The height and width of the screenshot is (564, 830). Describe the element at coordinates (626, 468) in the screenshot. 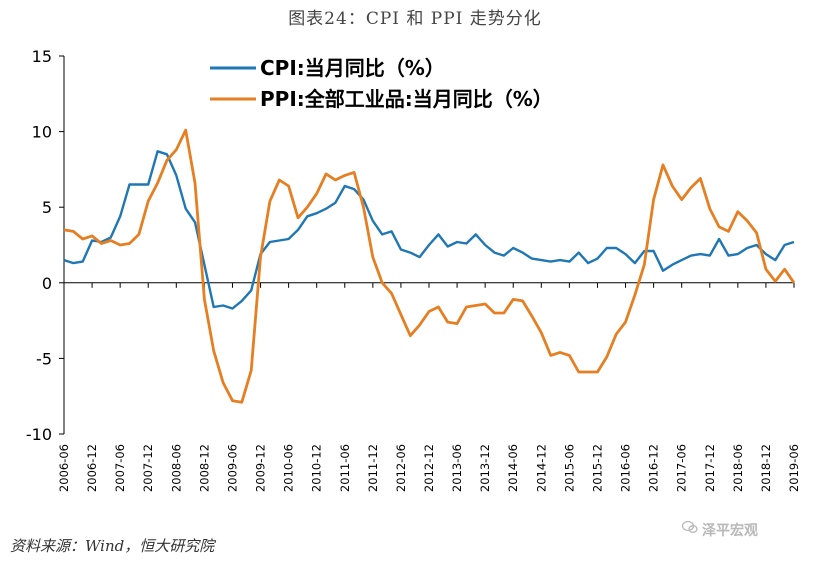

I see `x-tick-label: 2016-06` at that location.